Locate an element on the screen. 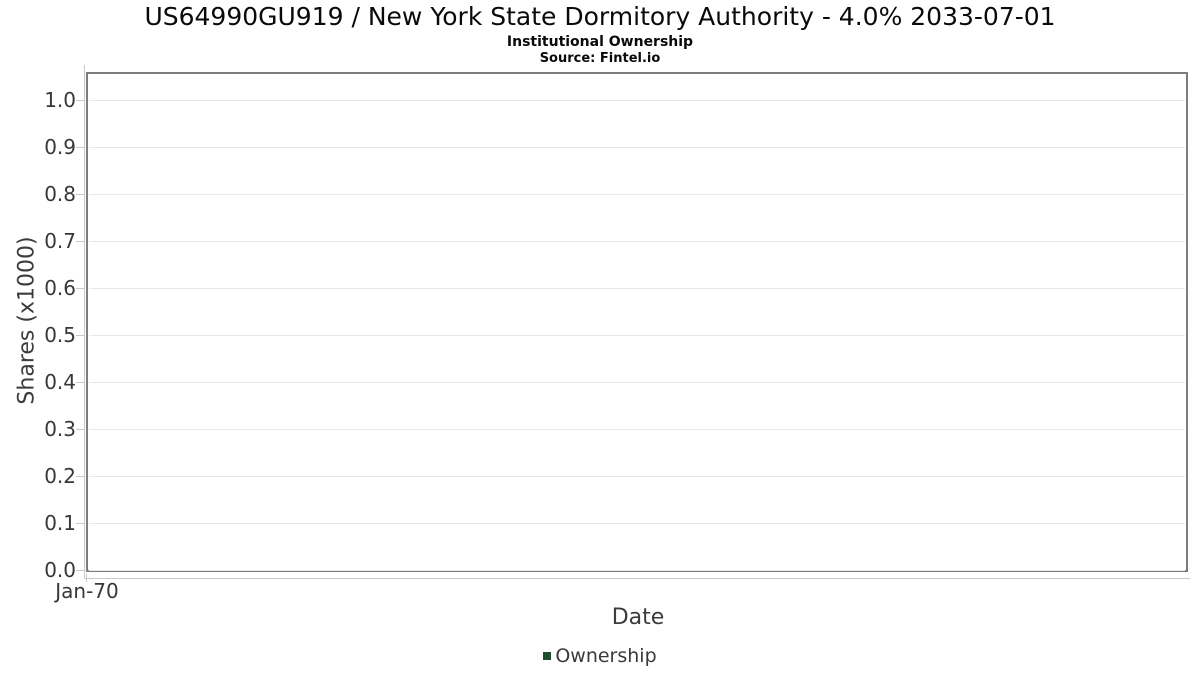  x-tick-mark is located at coordinates (86, 578).